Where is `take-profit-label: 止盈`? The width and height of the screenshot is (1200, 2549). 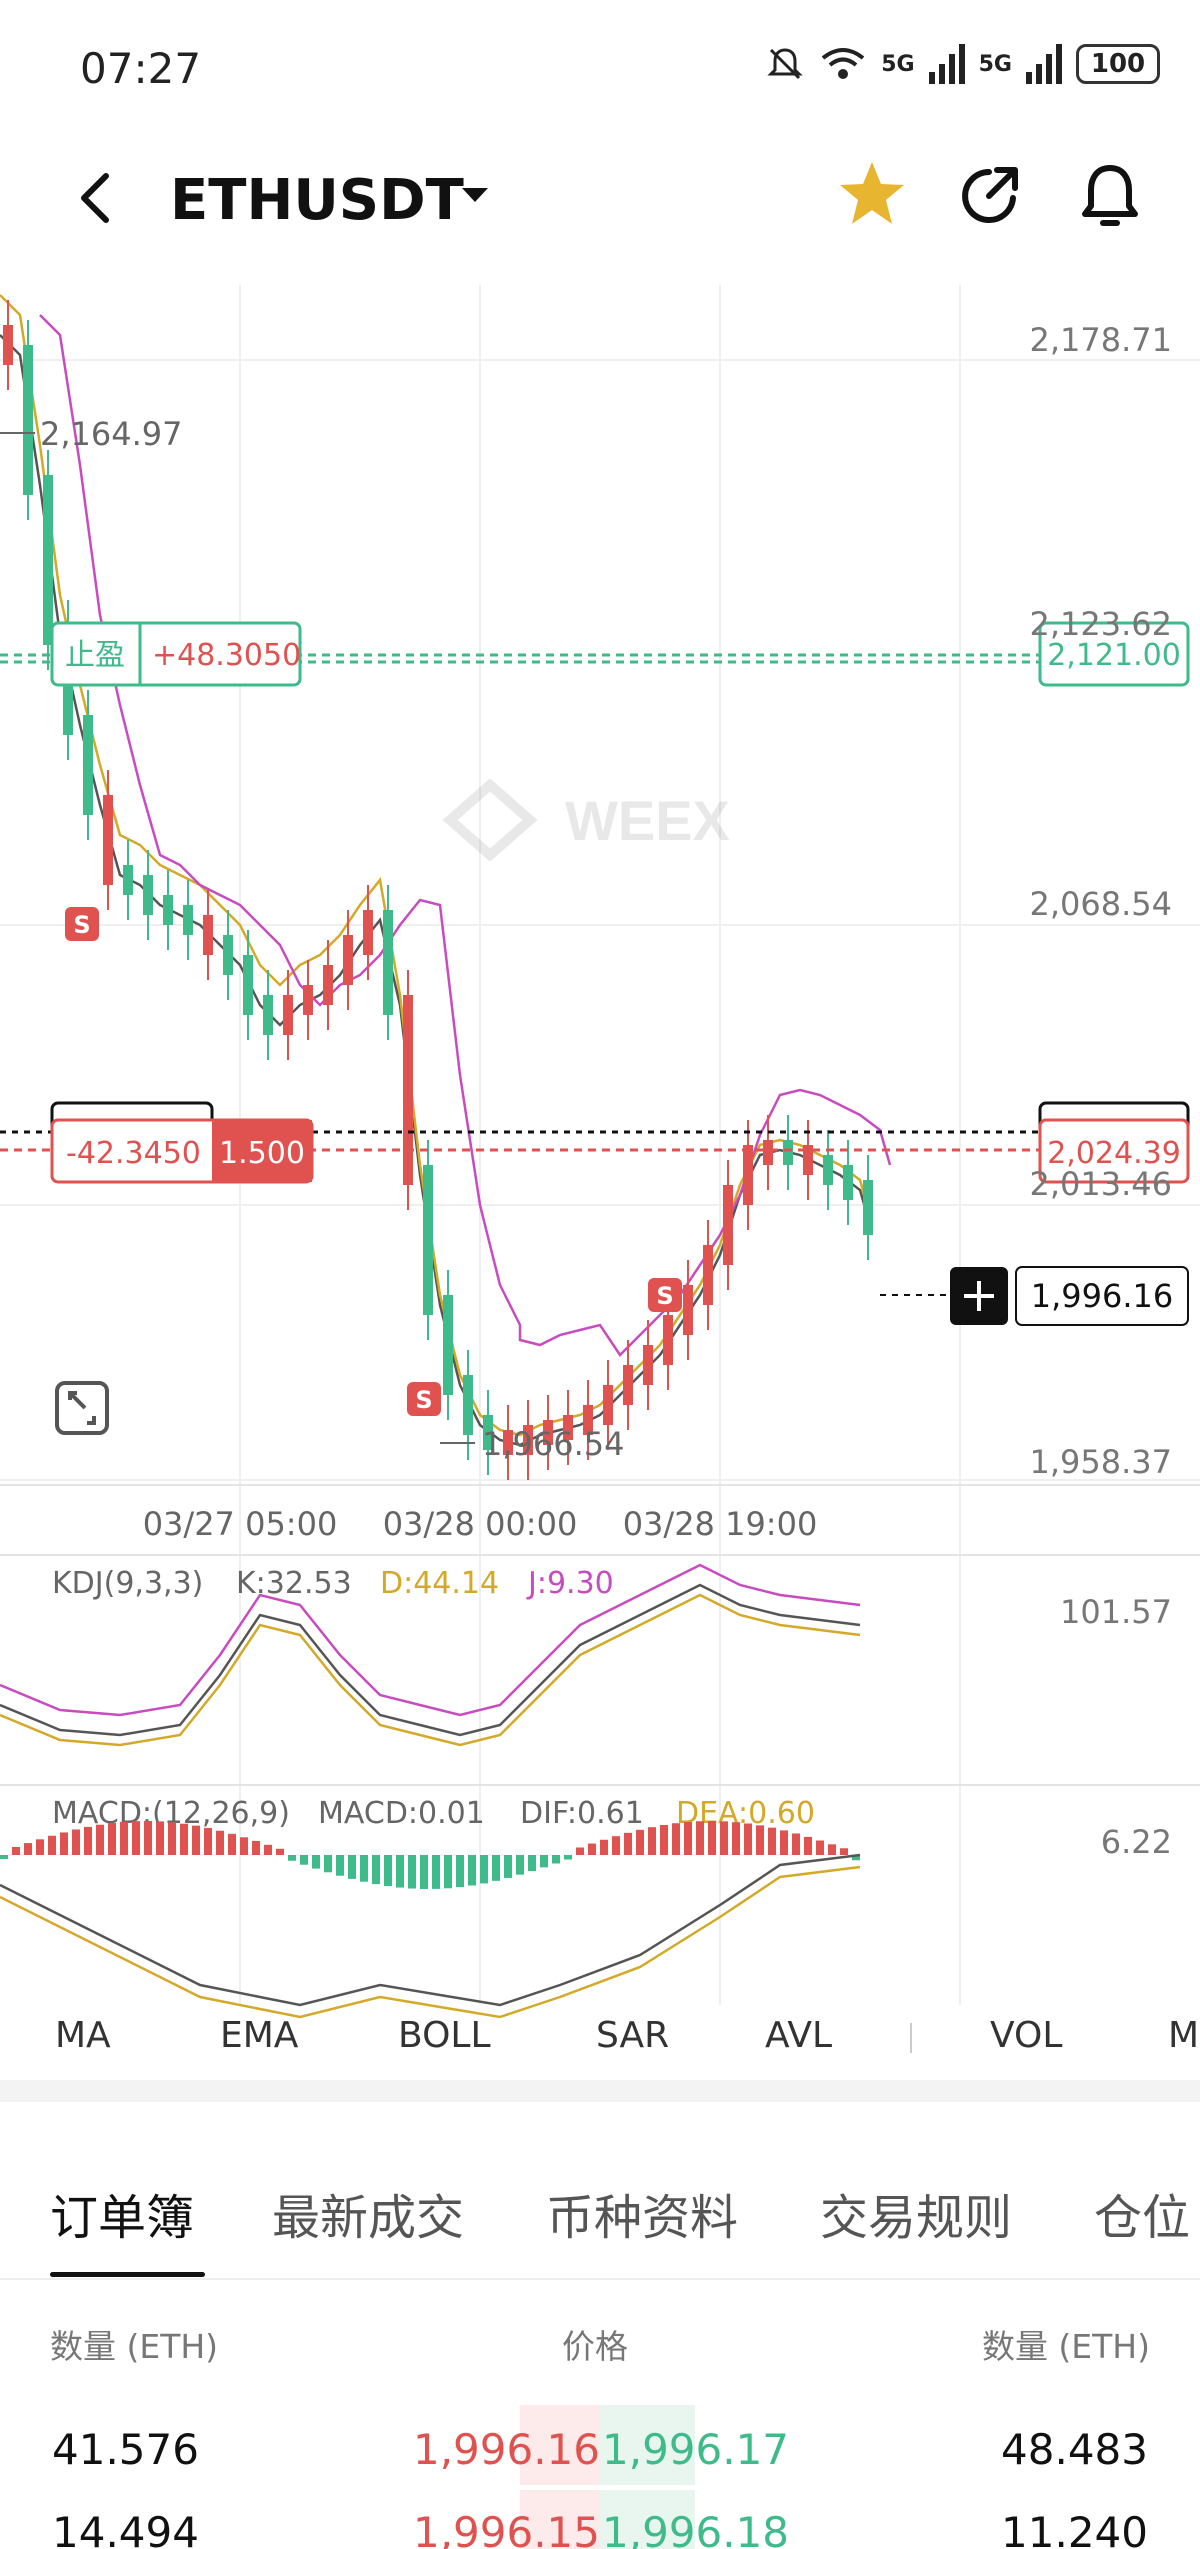
take-profit-label: 止盈 is located at coordinates (95, 655).